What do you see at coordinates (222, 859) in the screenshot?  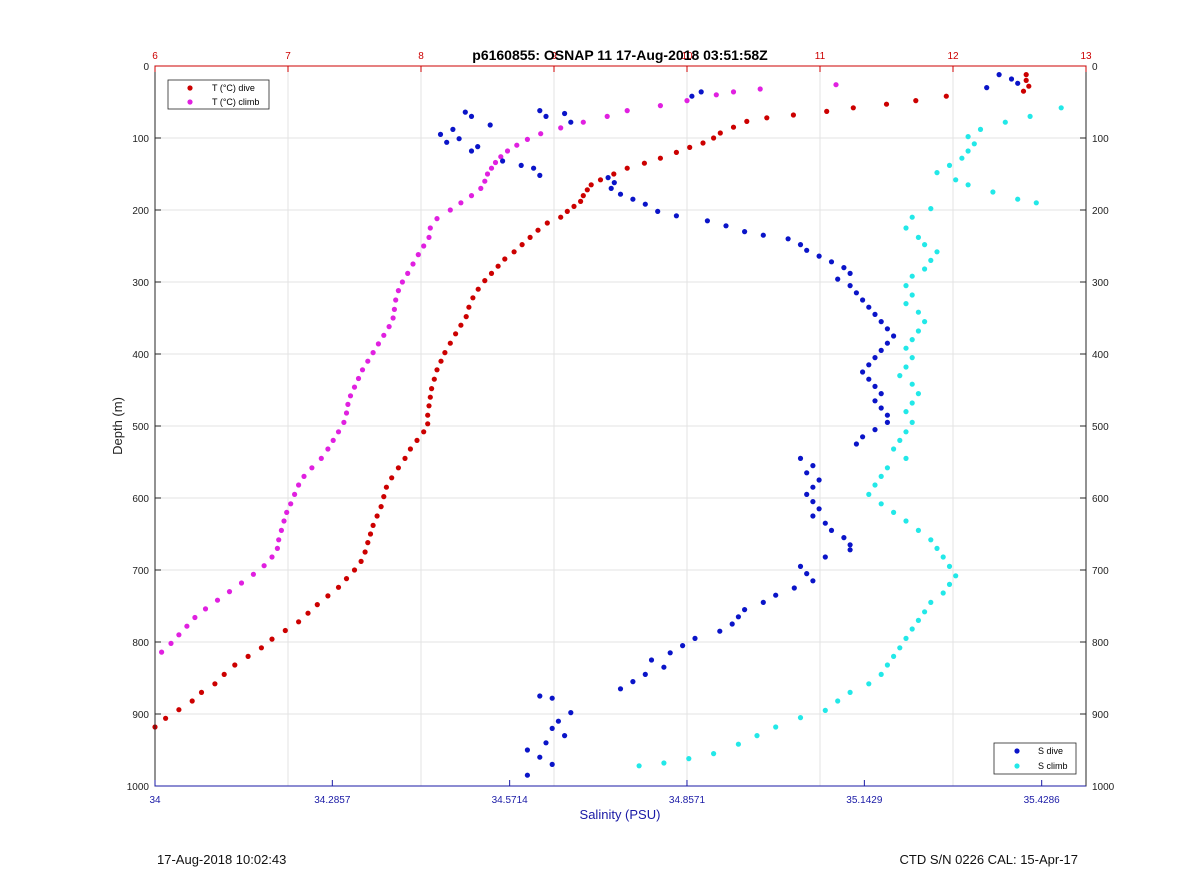 I see `footer-timestamp: 17-Aug-2018 10:02:43` at bounding box center [222, 859].